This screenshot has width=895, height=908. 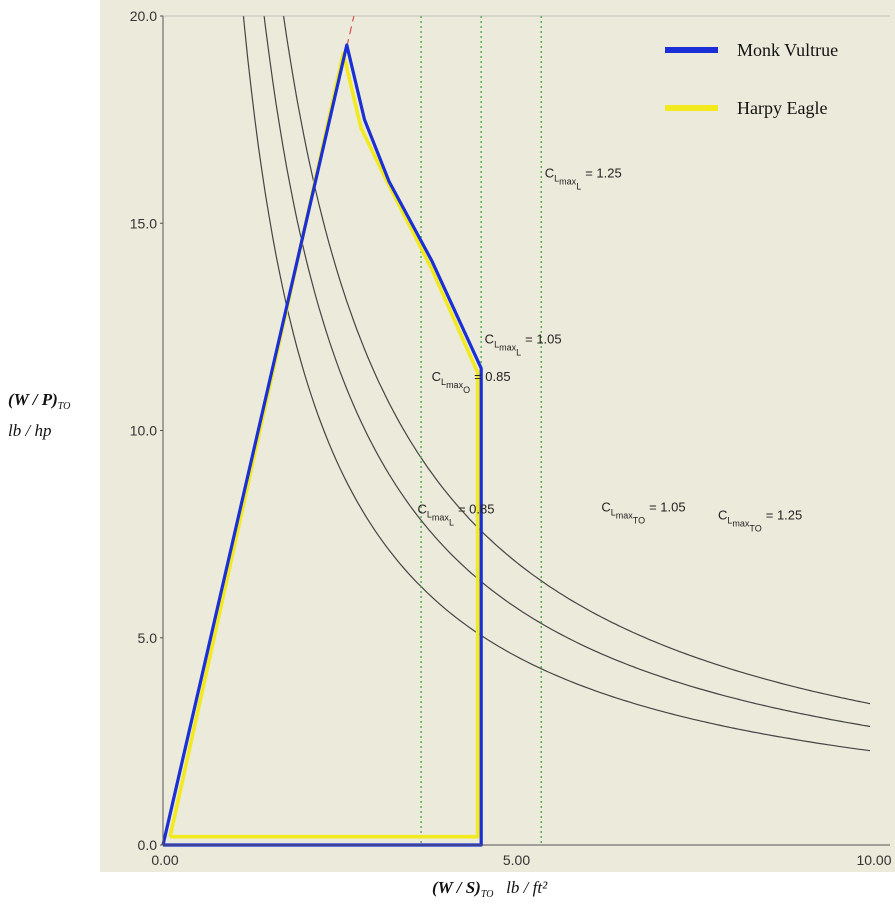 I want to click on legend: Monk Vultrue Harpy Eagle, so click(x=751, y=79).